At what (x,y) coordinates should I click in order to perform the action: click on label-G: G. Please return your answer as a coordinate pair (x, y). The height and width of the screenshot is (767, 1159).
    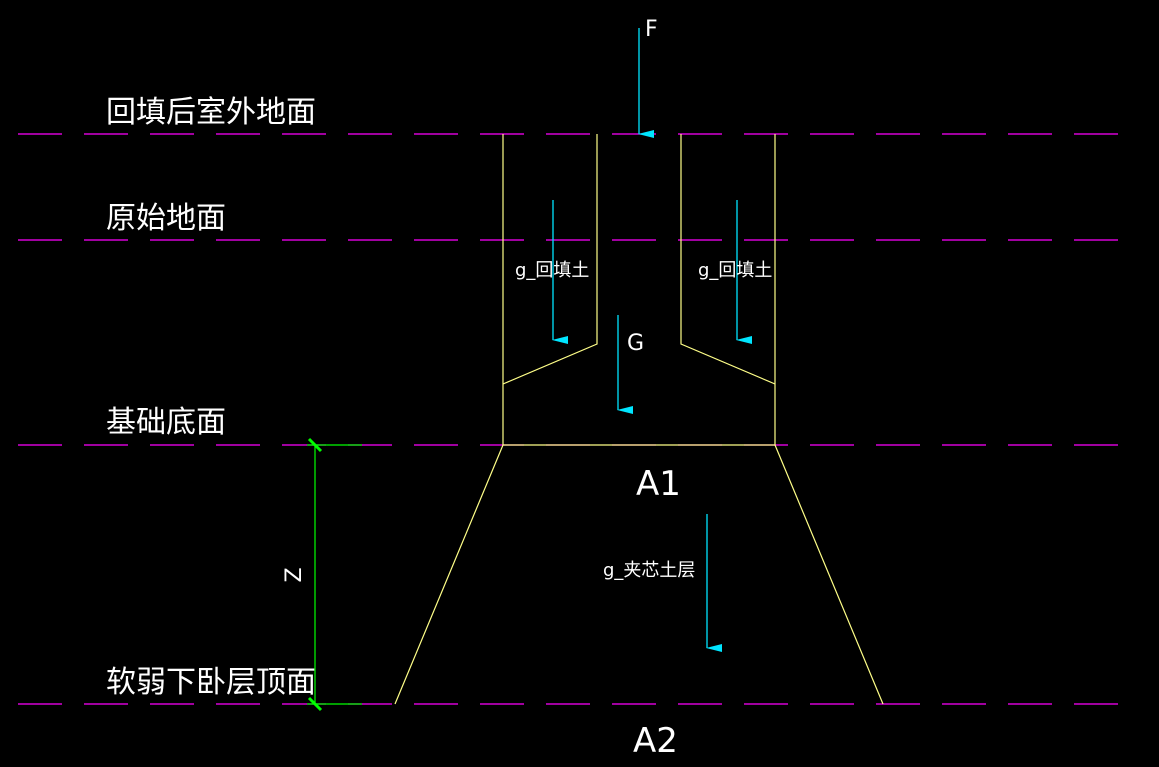
    Looking at the image, I should click on (635, 343).